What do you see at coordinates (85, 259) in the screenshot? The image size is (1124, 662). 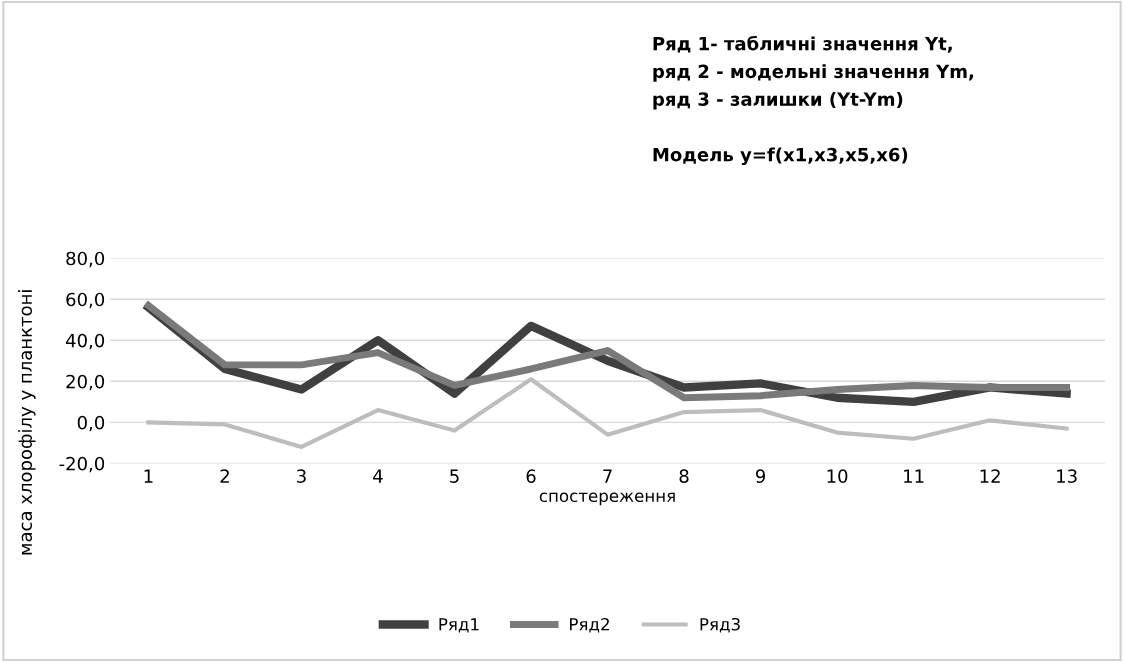 I see `y-tick-label: 80,0` at bounding box center [85, 259].